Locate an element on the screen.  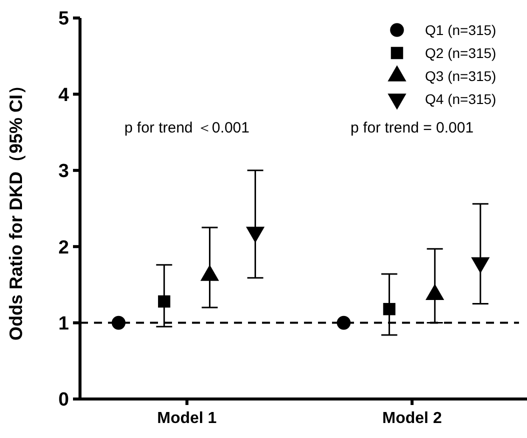
legend-label: Q1 (n=315) is located at coordinates (460, 30).